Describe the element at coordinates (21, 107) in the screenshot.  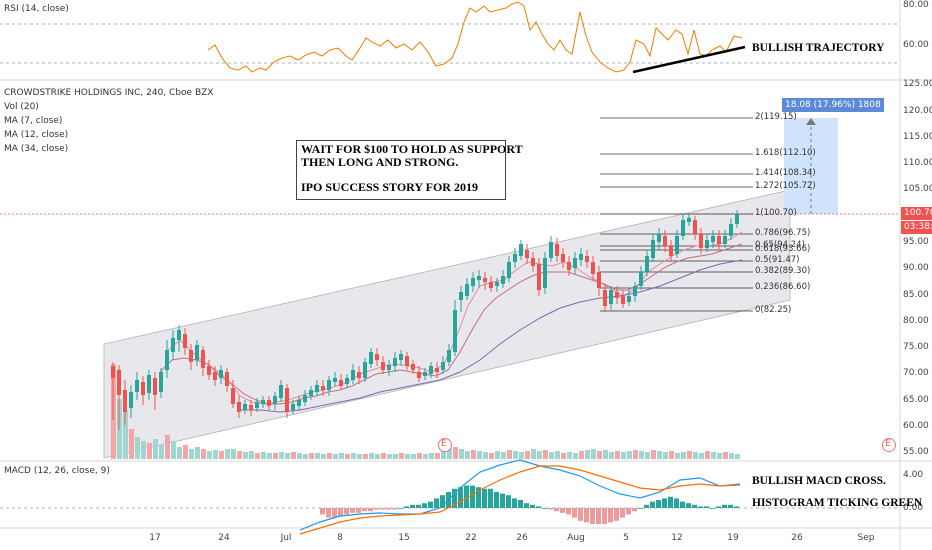
I see `indicator-vol: Vol (20)` at that location.